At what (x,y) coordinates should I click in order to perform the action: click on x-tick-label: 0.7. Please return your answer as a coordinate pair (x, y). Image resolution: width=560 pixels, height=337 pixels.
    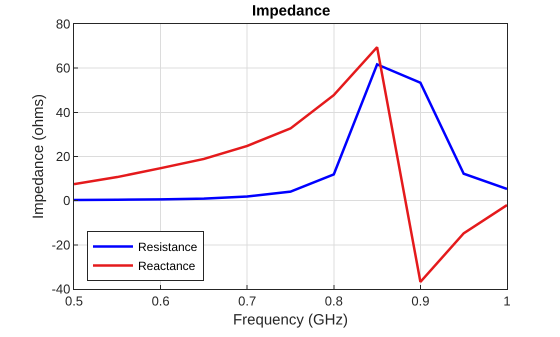
    Looking at the image, I should click on (247, 301).